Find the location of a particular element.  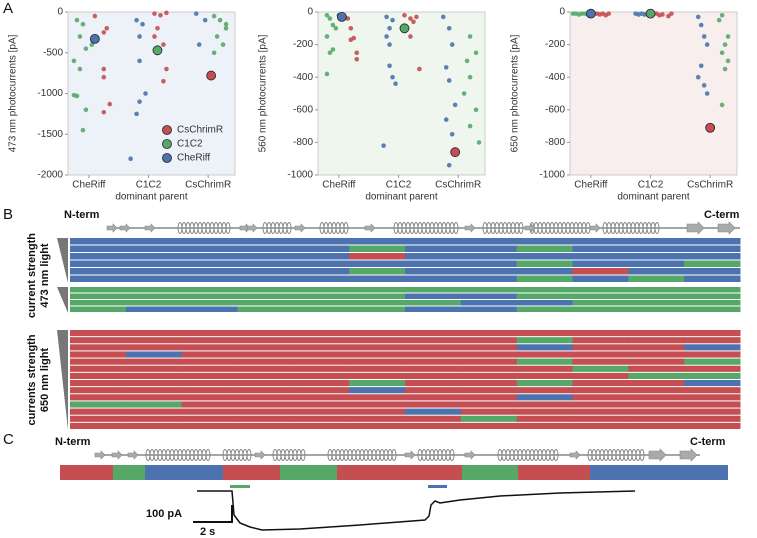

y-tick-label: 0 is located at coordinates (562, 12).